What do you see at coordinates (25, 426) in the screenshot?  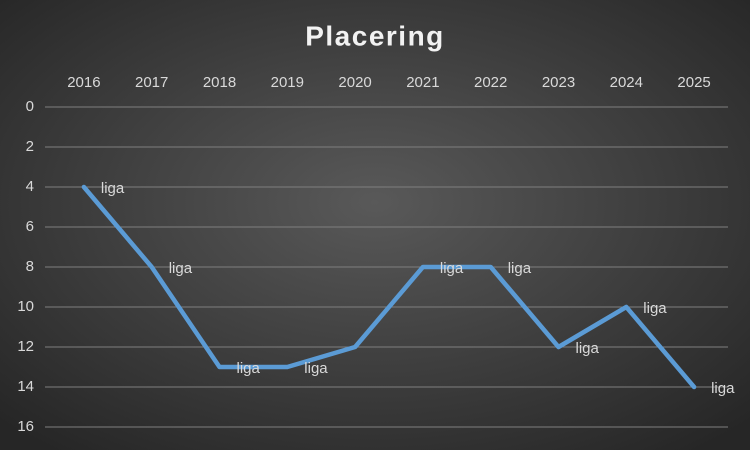 I see `y-tick-label: 16` at bounding box center [25, 426].